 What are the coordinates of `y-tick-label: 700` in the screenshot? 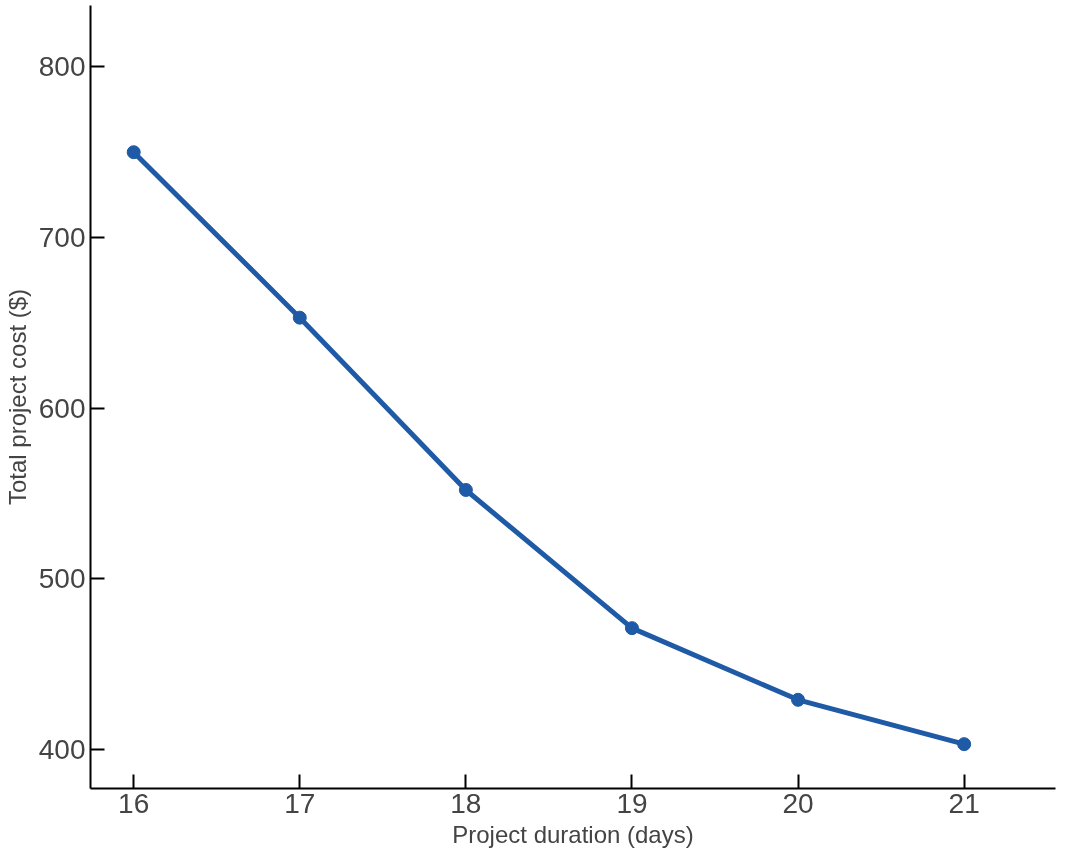 It's located at (62, 237).